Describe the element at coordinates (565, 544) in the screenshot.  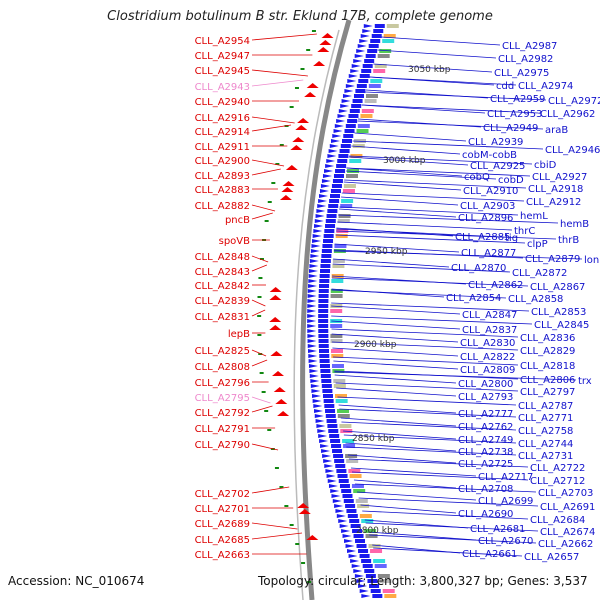
I see `right-gene-label: CLL_A2662` at that location.